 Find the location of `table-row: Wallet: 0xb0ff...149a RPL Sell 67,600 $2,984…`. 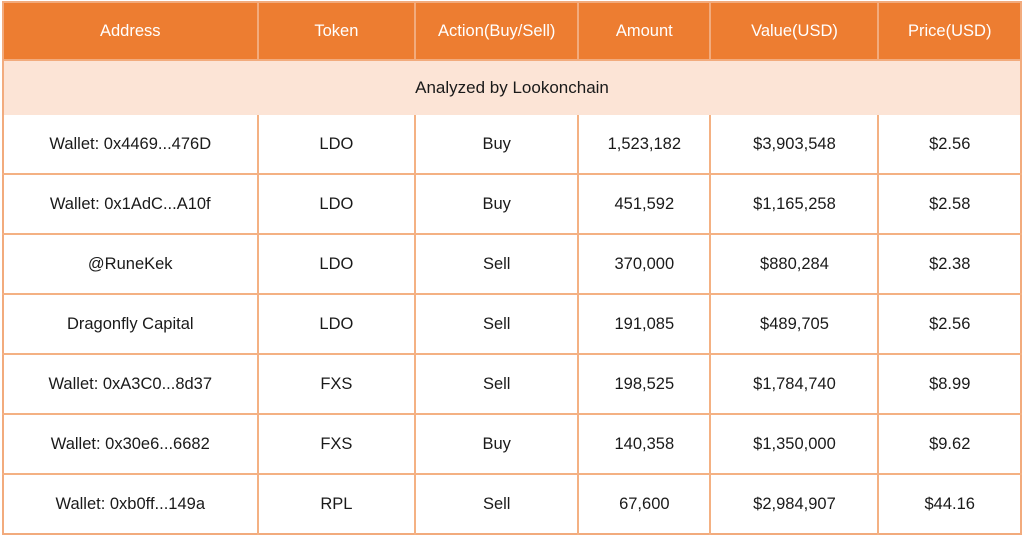

table-row: Wallet: 0xb0ff...149a RPL Sell 67,600 $2,984… is located at coordinates (512, 504).